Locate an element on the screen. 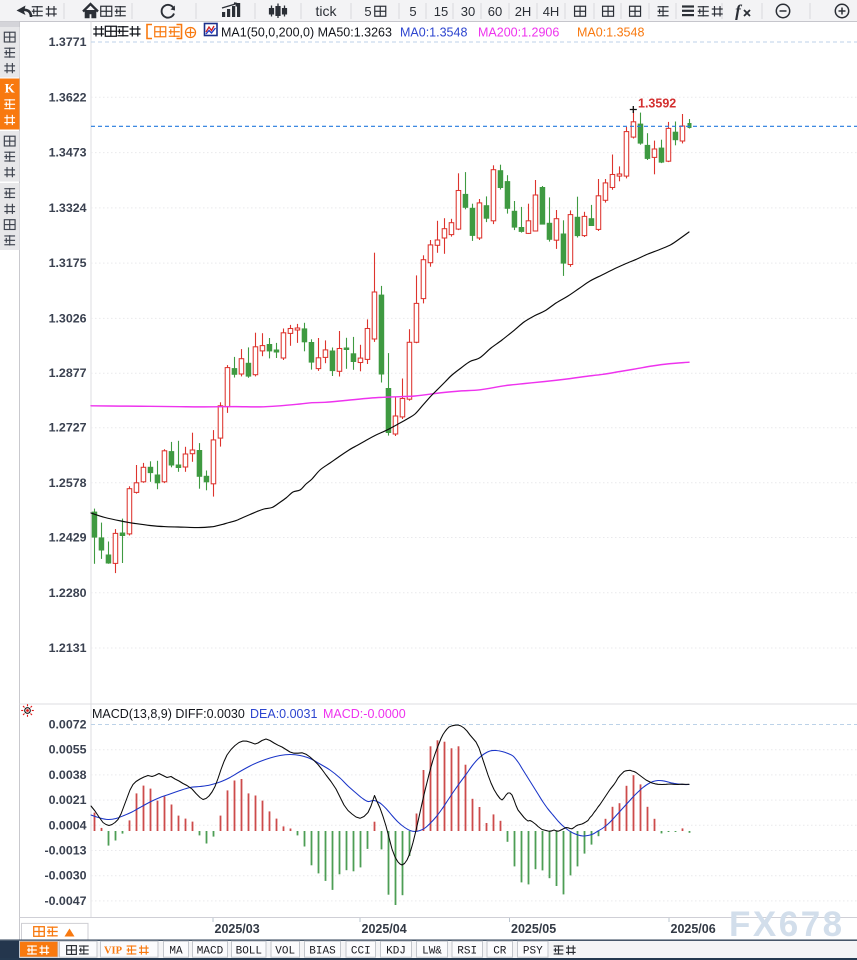 The width and height of the screenshot is (857, 960). svg-text: MACD:-0.0000 is located at coordinates (364, 714).